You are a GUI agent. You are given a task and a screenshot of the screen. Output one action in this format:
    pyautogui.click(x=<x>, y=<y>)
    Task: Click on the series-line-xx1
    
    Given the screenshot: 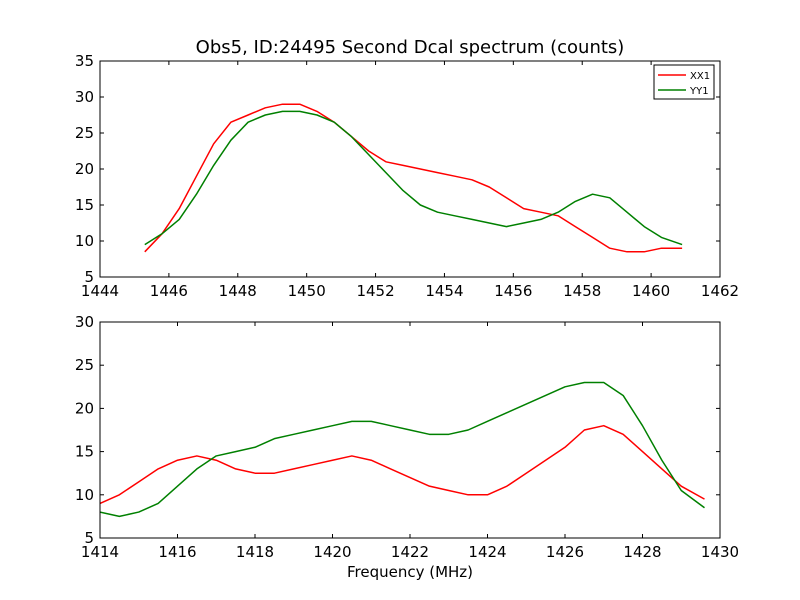 What is the action you would take?
    pyautogui.click(x=402, y=464)
    